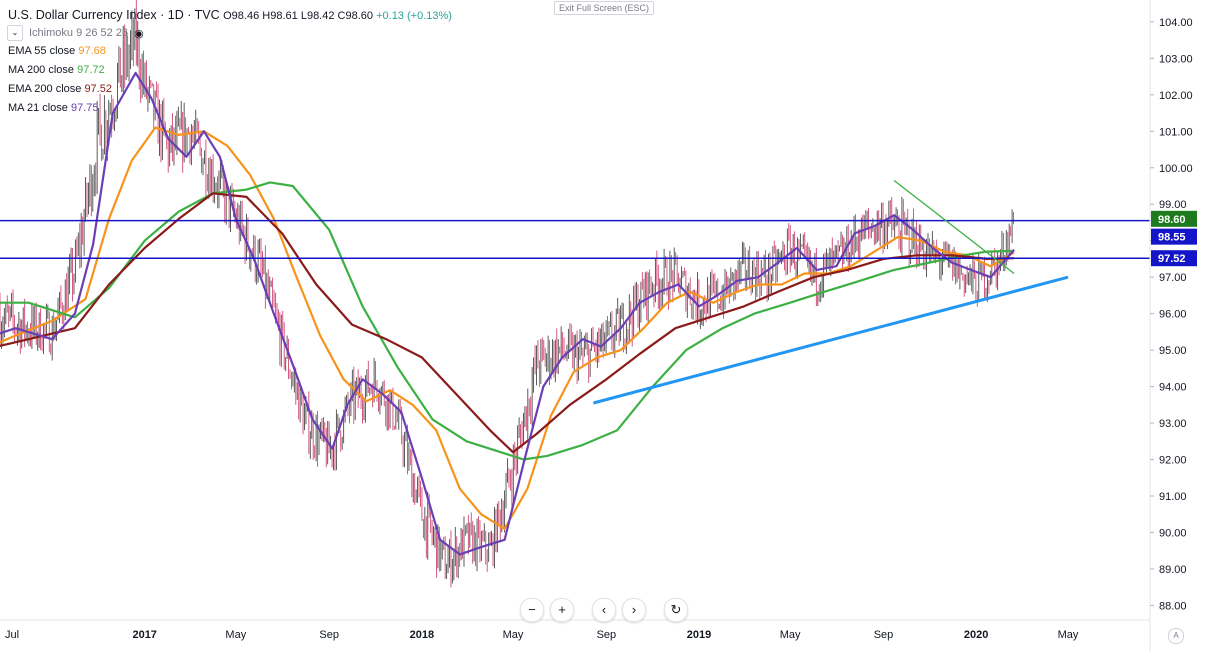 The image size is (1206, 651). Describe the element at coordinates (79, 33) in the screenshot. I see `ichimoku-label: Ichimoku 9 26 52 26` at that location.